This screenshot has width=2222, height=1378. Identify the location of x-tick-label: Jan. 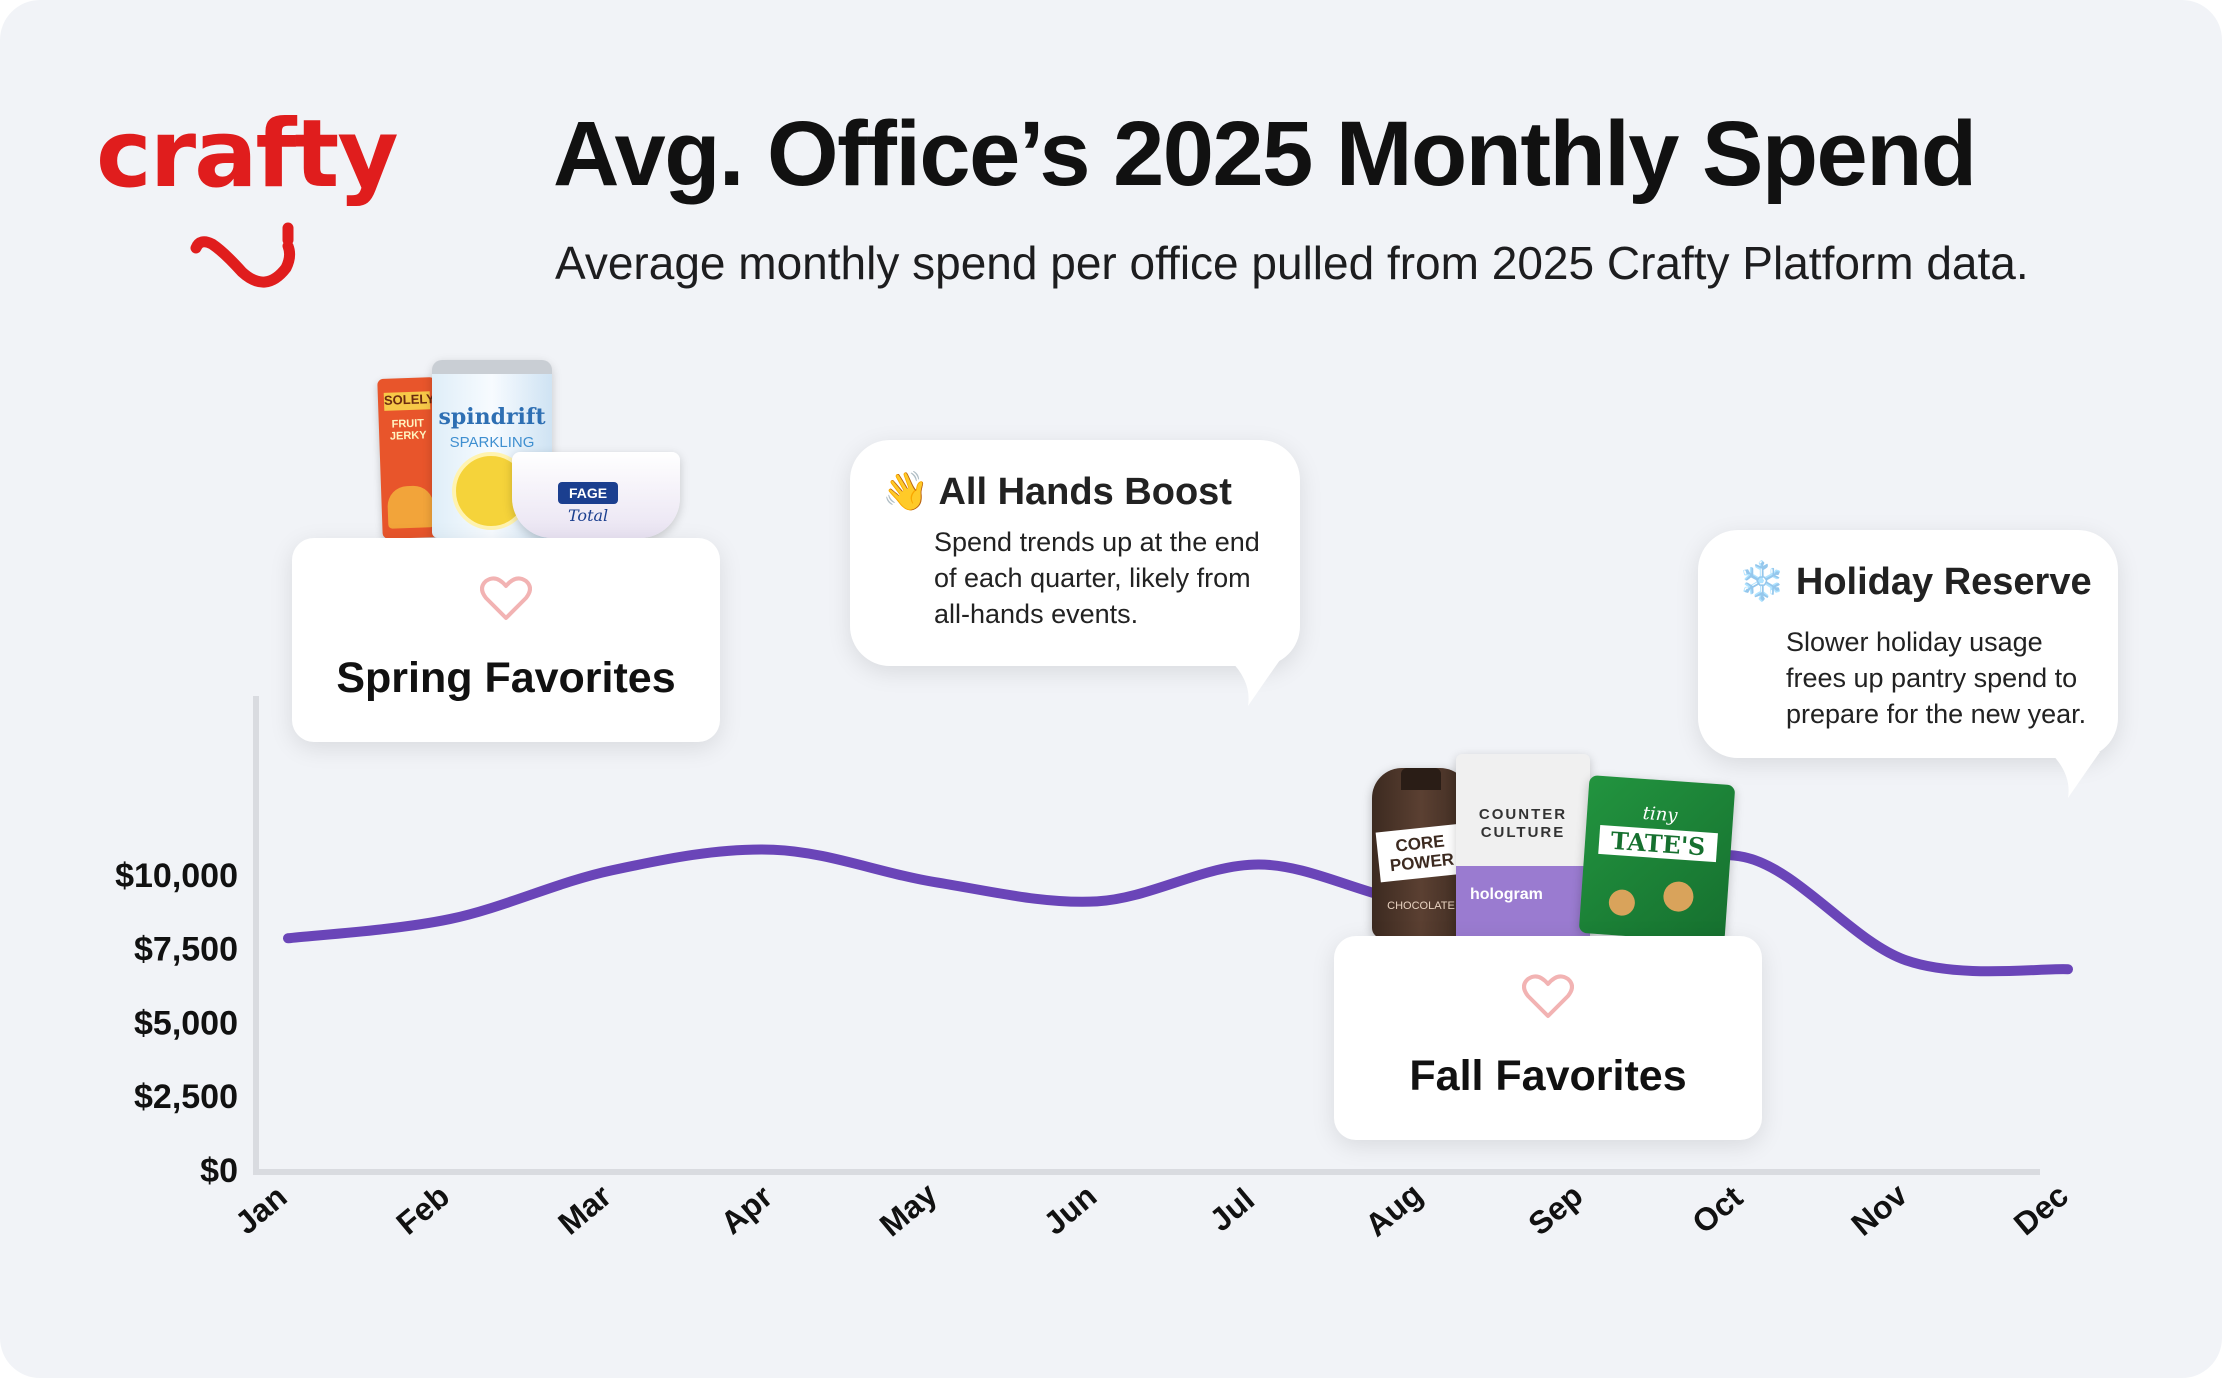
(260, 1209).